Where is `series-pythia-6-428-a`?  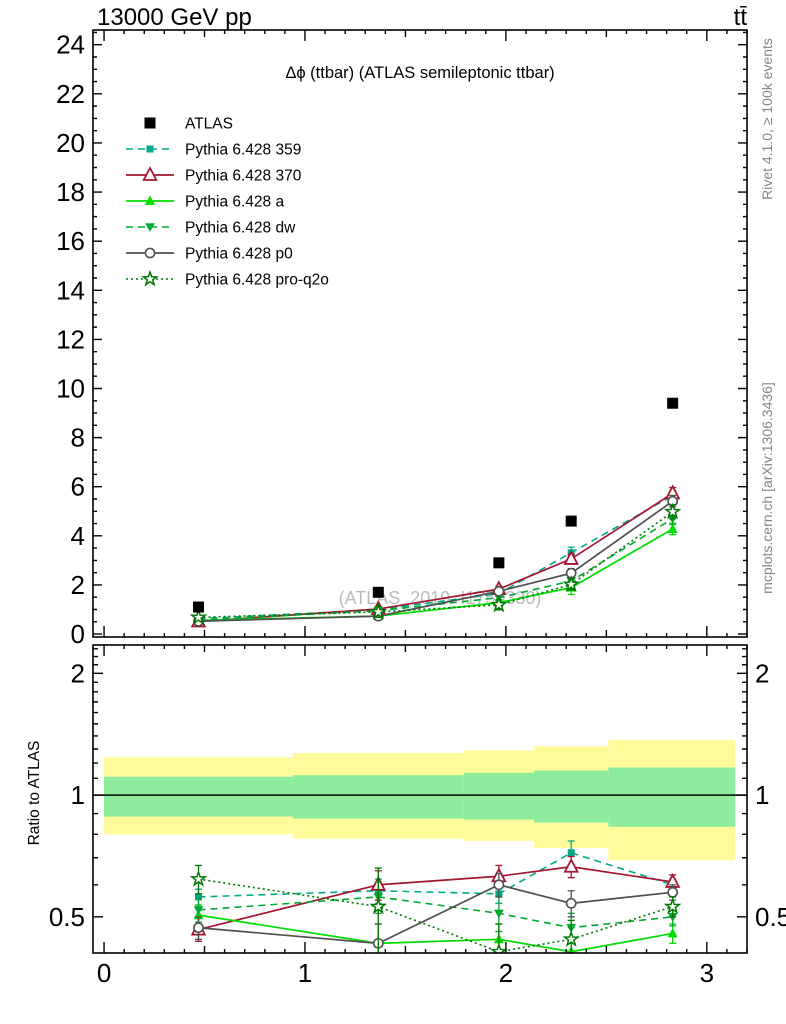 series-pythia-6-428-a is located at coordinates (435, 573).